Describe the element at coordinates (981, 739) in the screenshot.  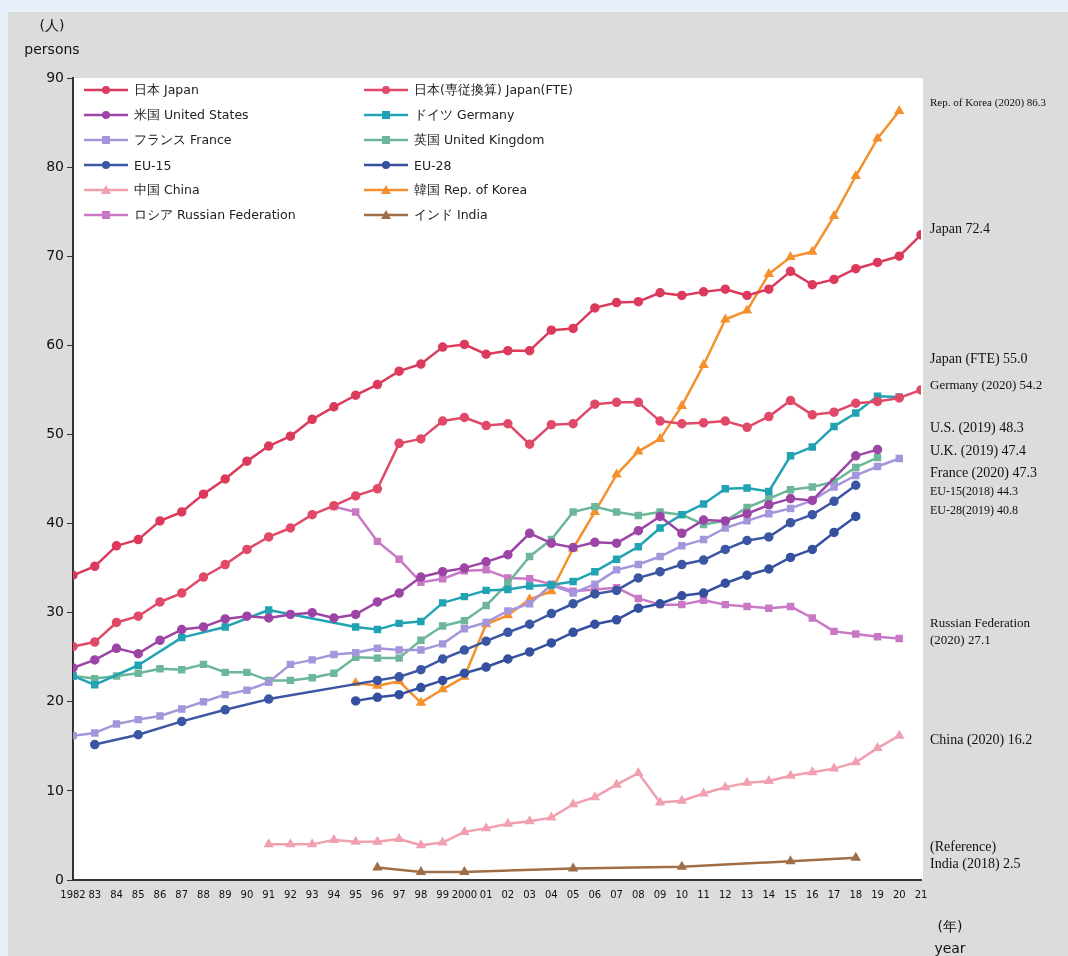
I see `text: China (2020) 16.2` at that location.